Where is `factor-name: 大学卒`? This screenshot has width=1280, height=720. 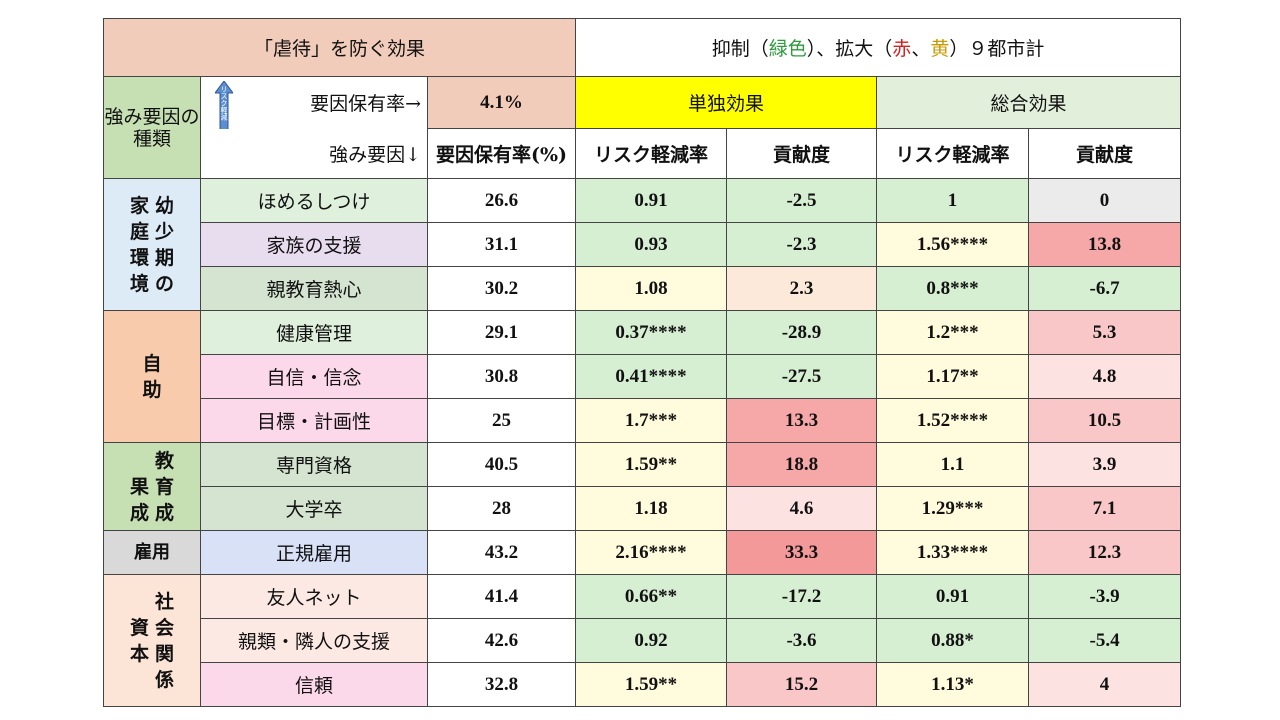
factor-name: 大学卒 is located at coordinates (314, 508).